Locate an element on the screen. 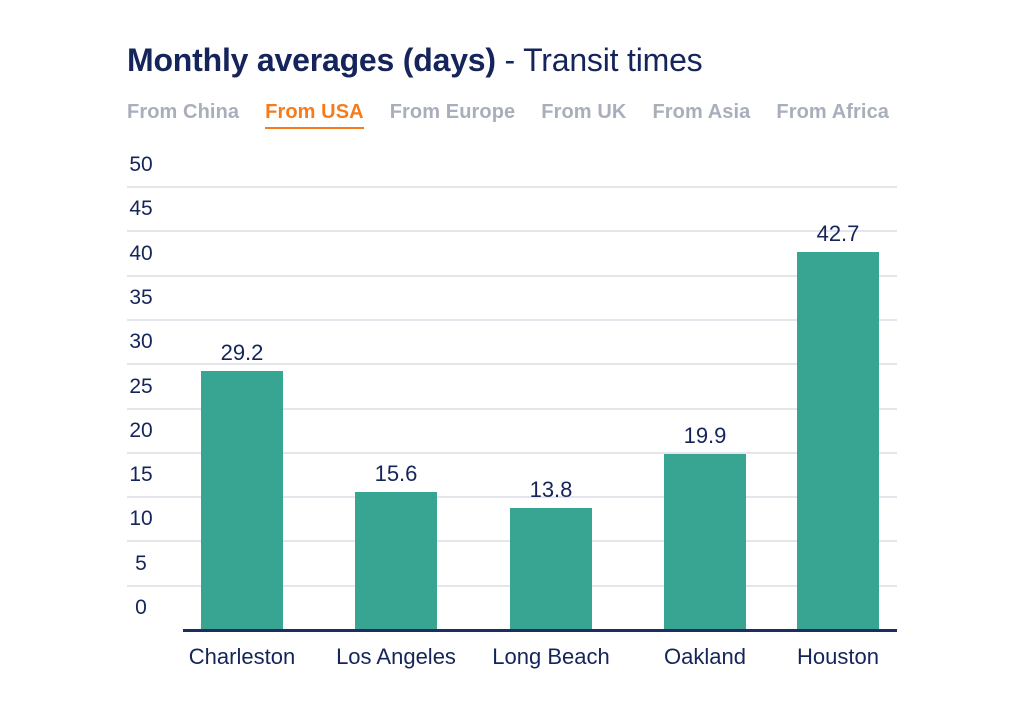 The height and width of the screenshot is (711, 1024). tab-from-europe: From Europe is located at coordinates (453, 115).